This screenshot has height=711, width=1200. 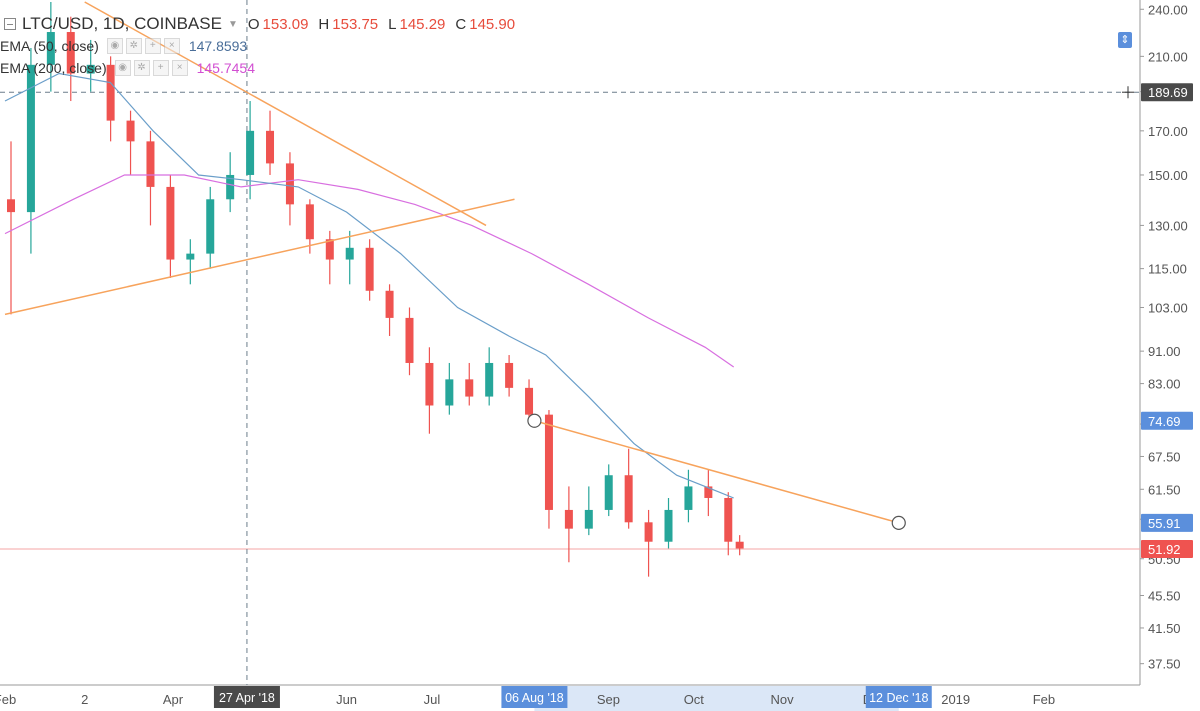 What do you see at coordinates (1164, 351) in the screenshot?
I see `y-tick-label: 91.00` at bounding box center [1164, 351].